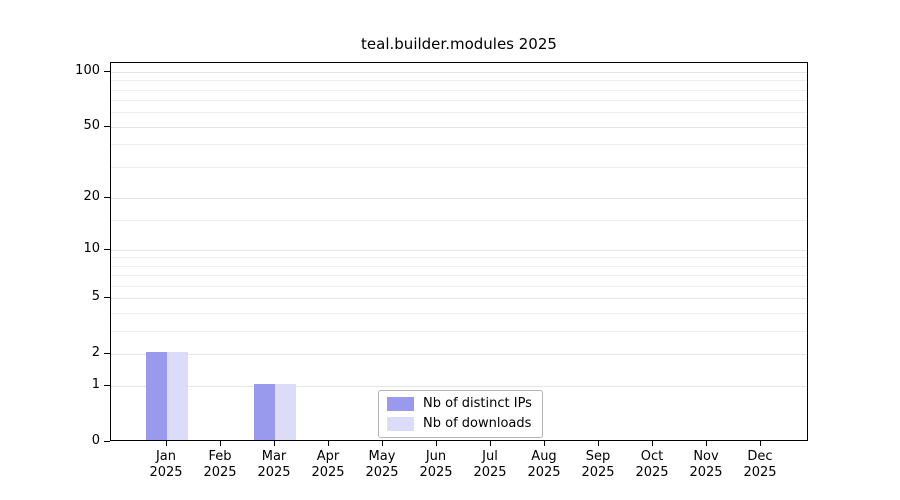 This screenshot has width=900, height=500. I want to click on y-tick-label: 50, so click(91, 125).